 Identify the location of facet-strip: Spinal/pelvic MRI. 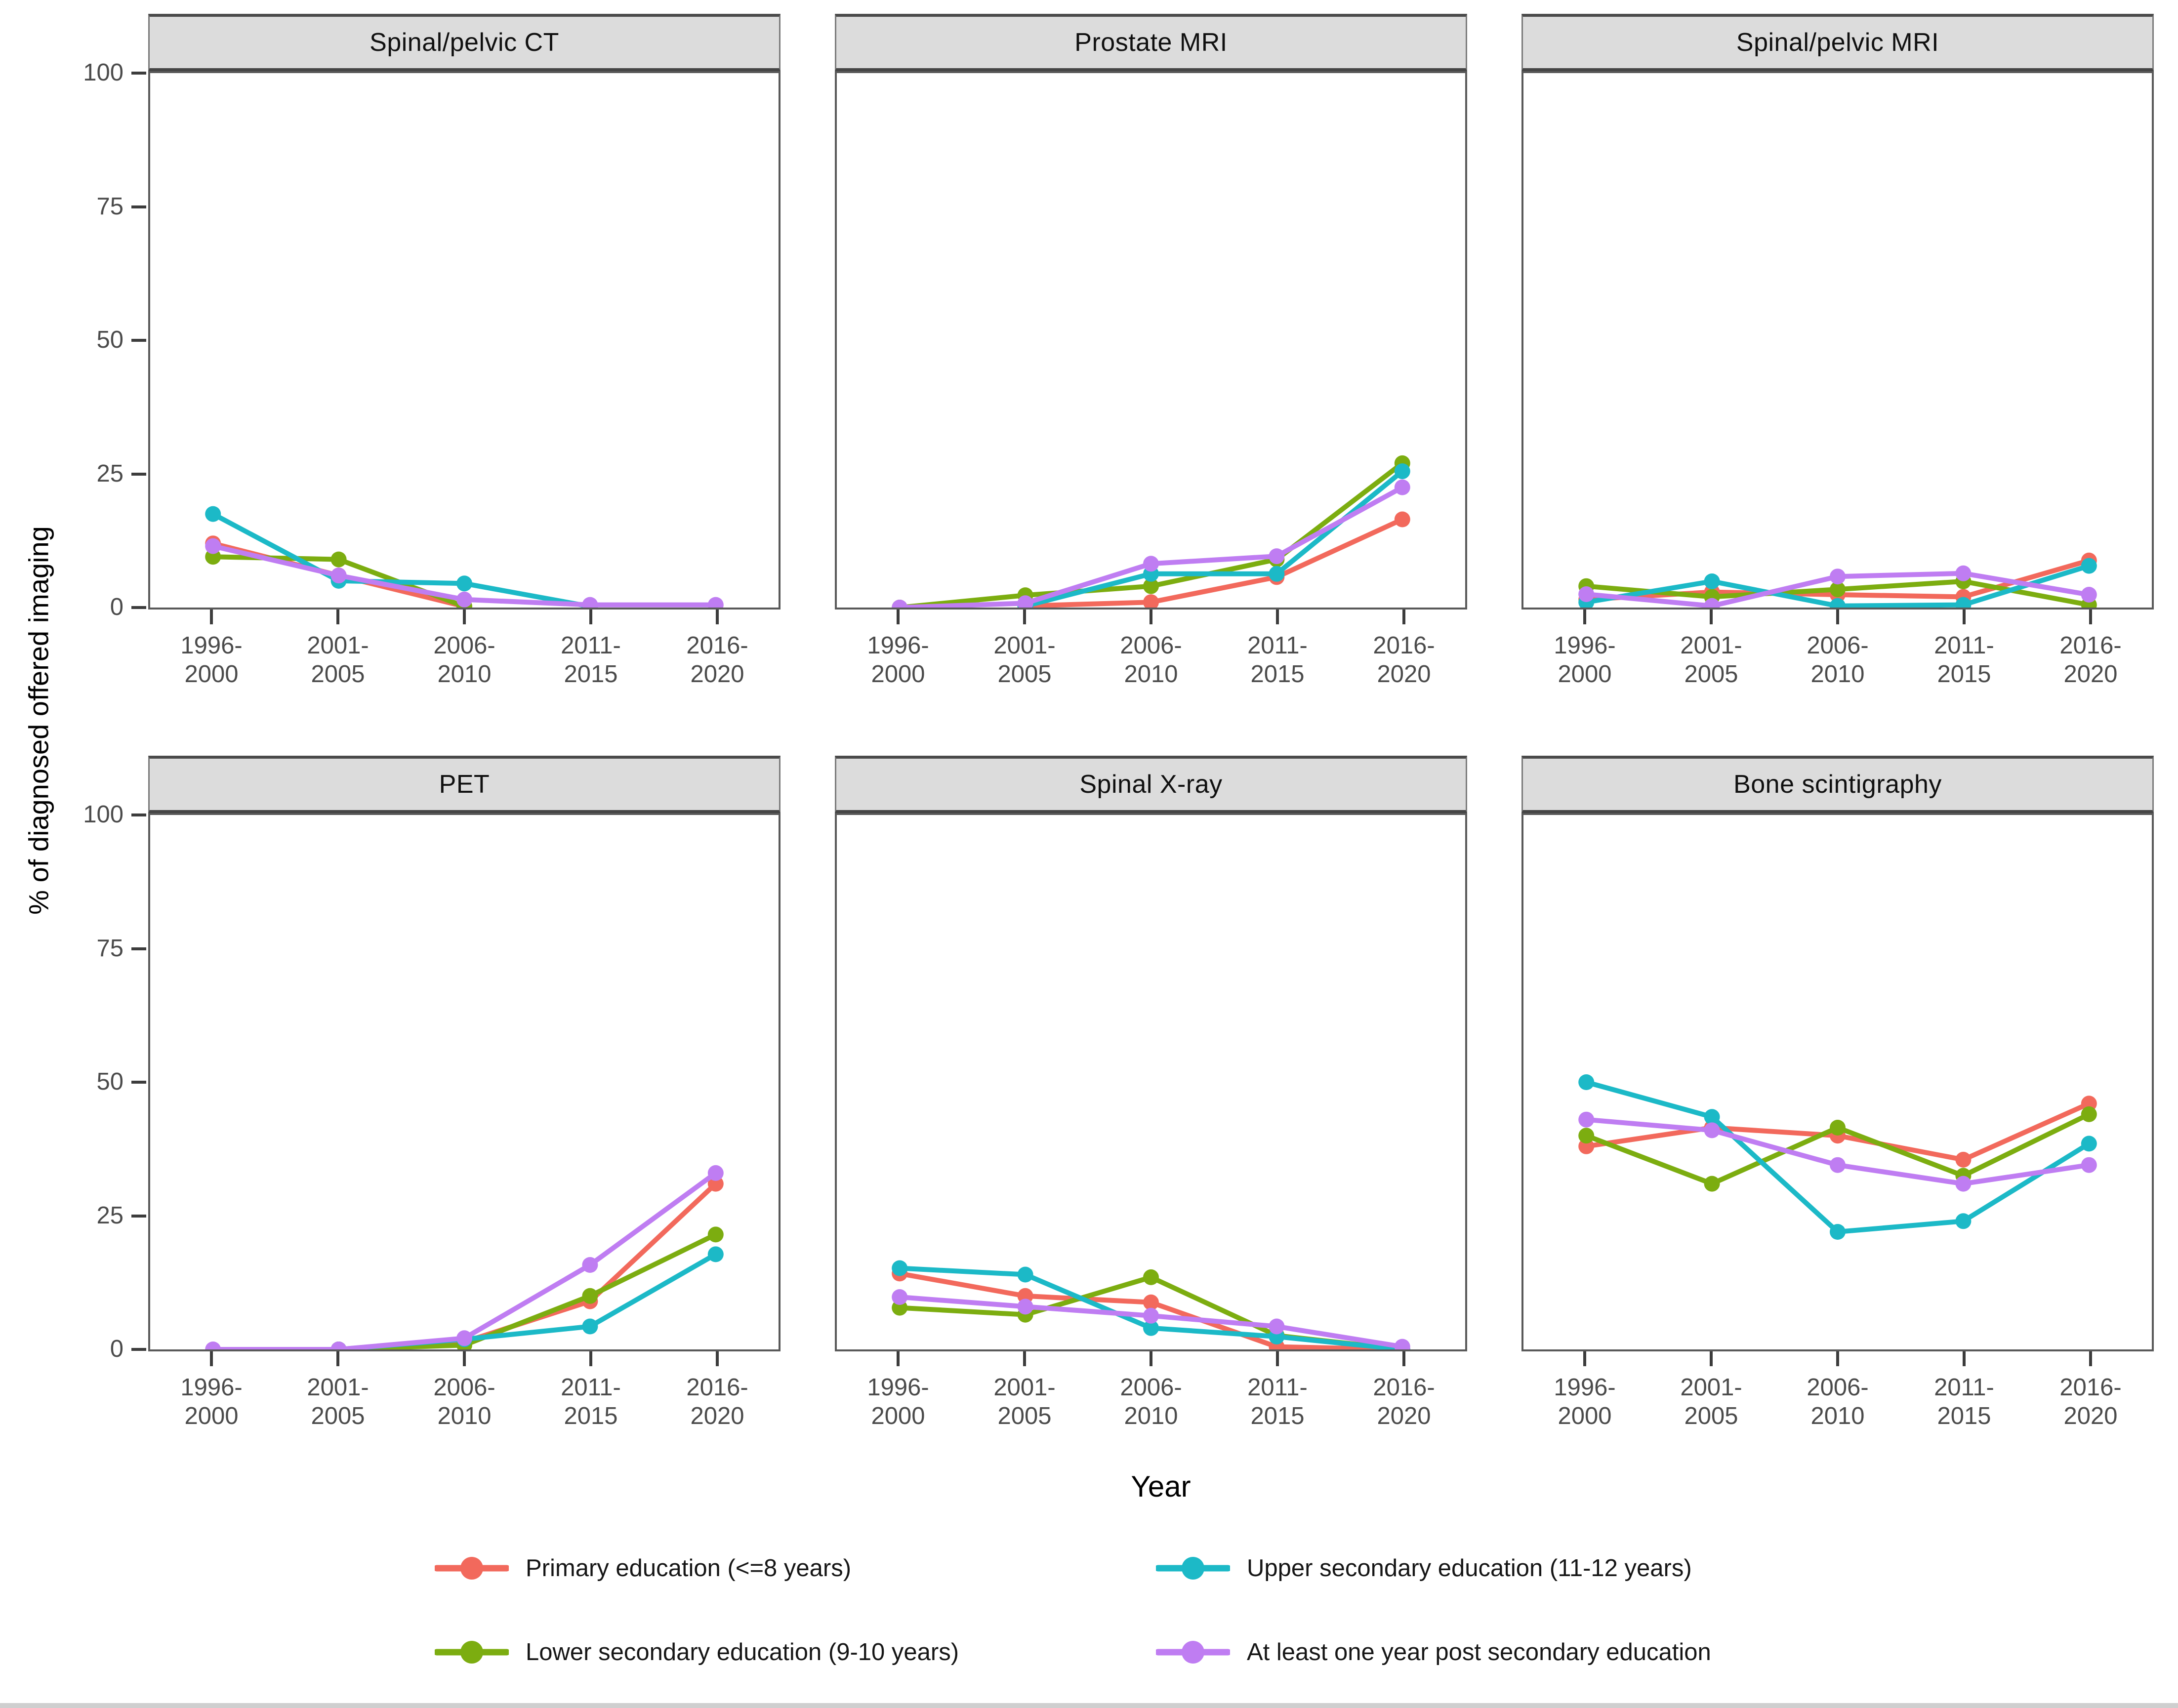
(1837, 42).